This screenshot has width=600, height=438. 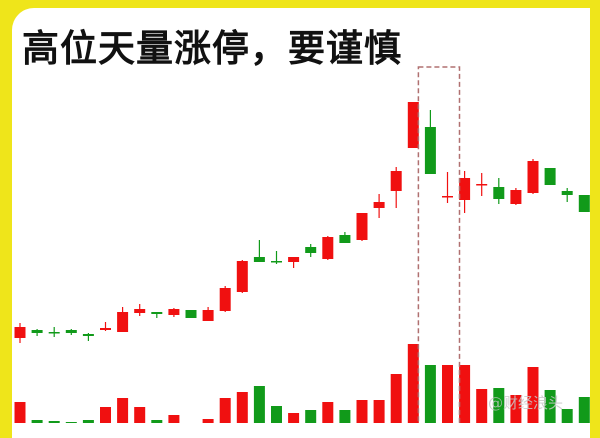 I want to click on chart-title: 高位天量涨停，要谨慎, so click(x=212, y=48).